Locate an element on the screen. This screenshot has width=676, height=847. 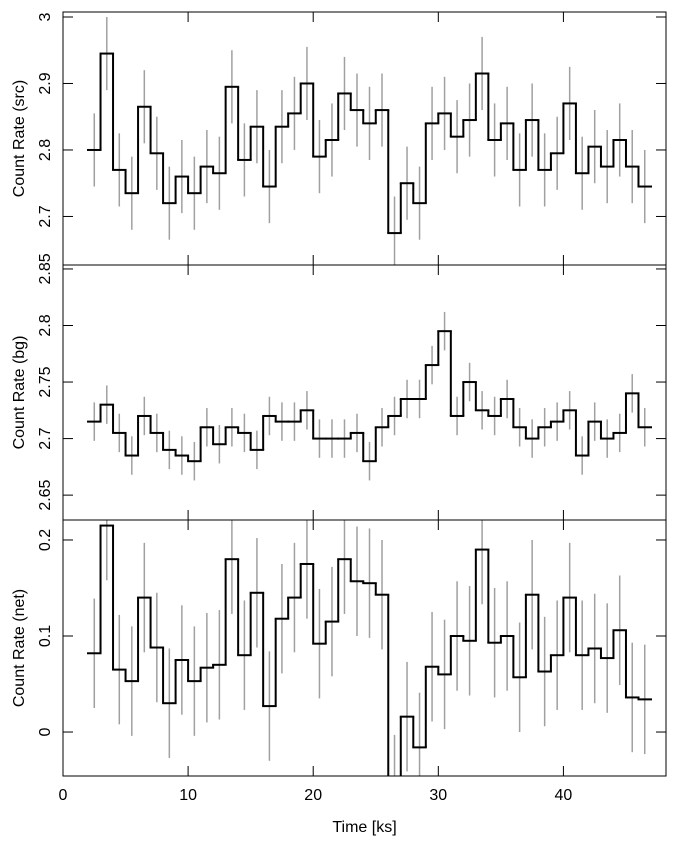
x-tick-label: 10 is located at coordinates (188, 795).